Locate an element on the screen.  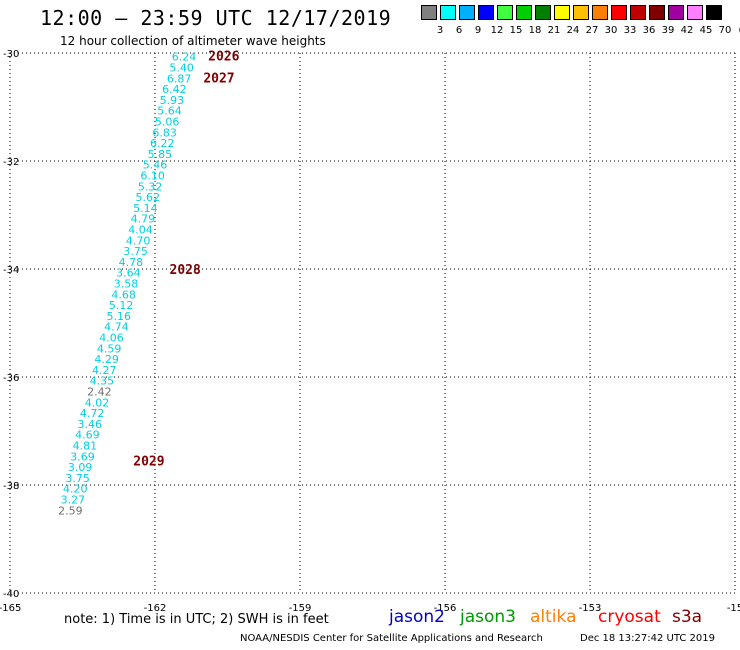
wave-height-label: 4.29 is located at coordinates (106, 359).